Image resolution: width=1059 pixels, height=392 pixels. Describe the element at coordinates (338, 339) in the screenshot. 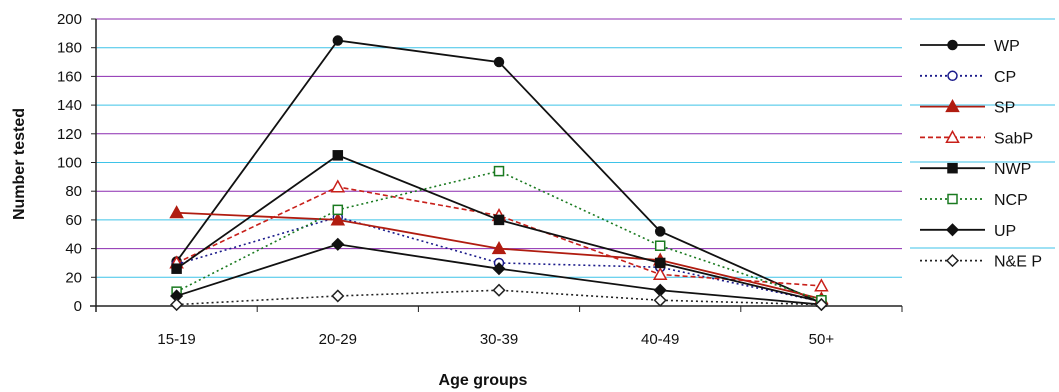

I see `x-tick-label: 20-29` at that location.